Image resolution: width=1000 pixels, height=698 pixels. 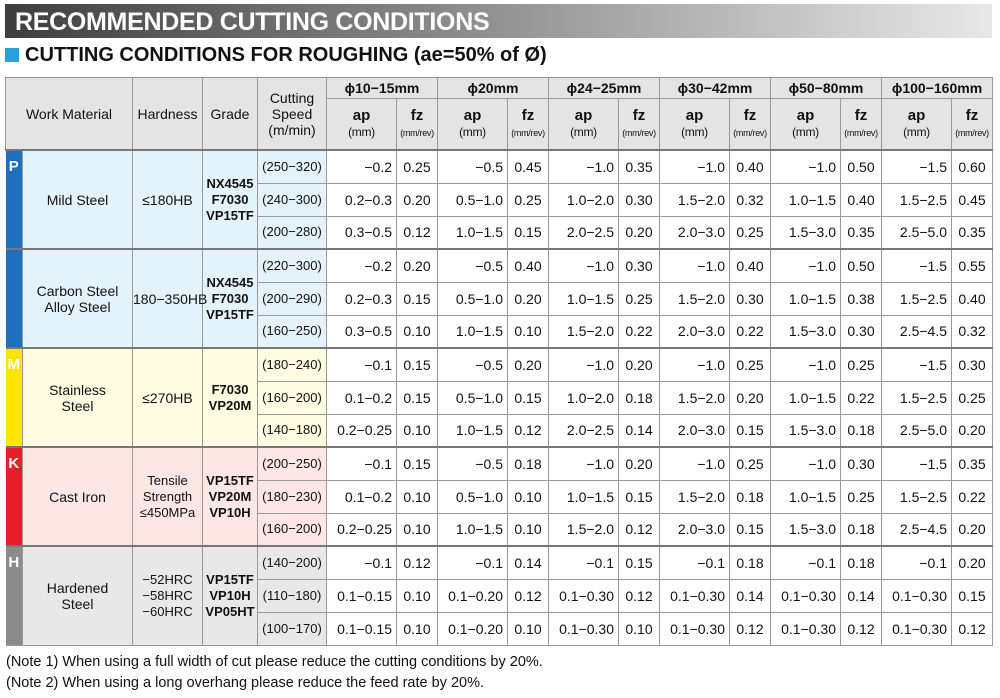 I want to click on material-line: Steel, so click(x=77, y=603).